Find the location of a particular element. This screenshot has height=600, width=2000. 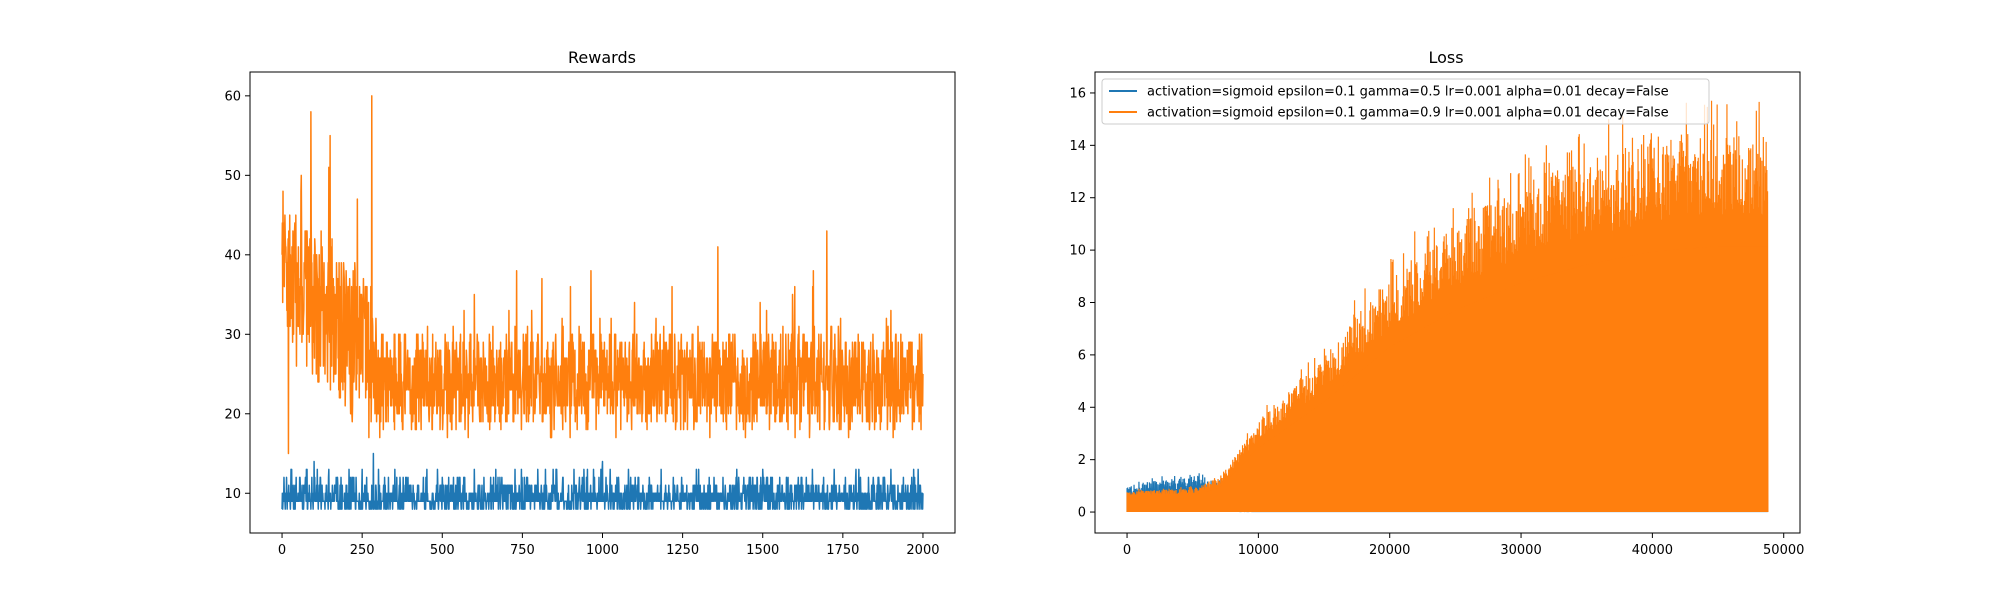

loss-series-gamma-09-fill is located at coordinates (1447, 379).